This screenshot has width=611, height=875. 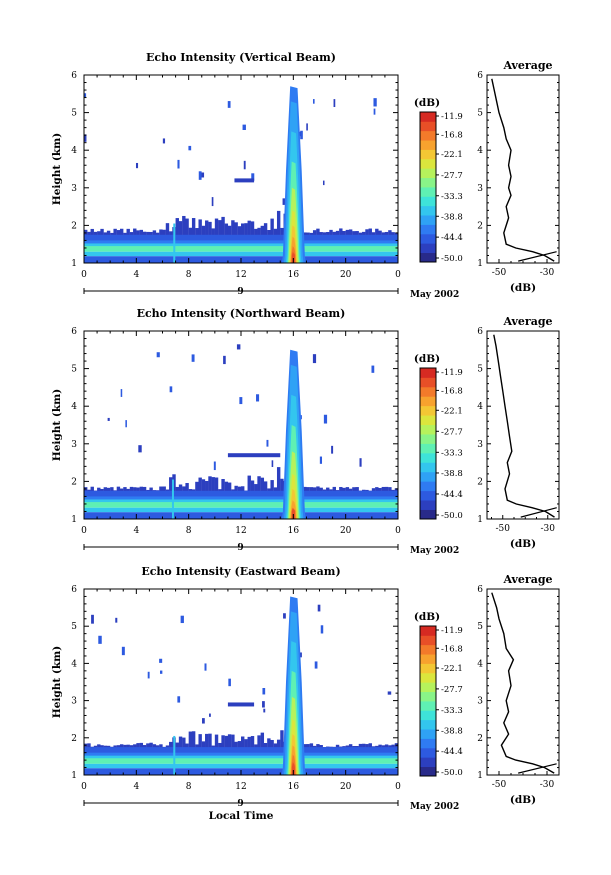 What do you see at coordinates (547, 785) in the screenshot?
I see `average-x-tick-label: -30` at bounding box center [547, 785].